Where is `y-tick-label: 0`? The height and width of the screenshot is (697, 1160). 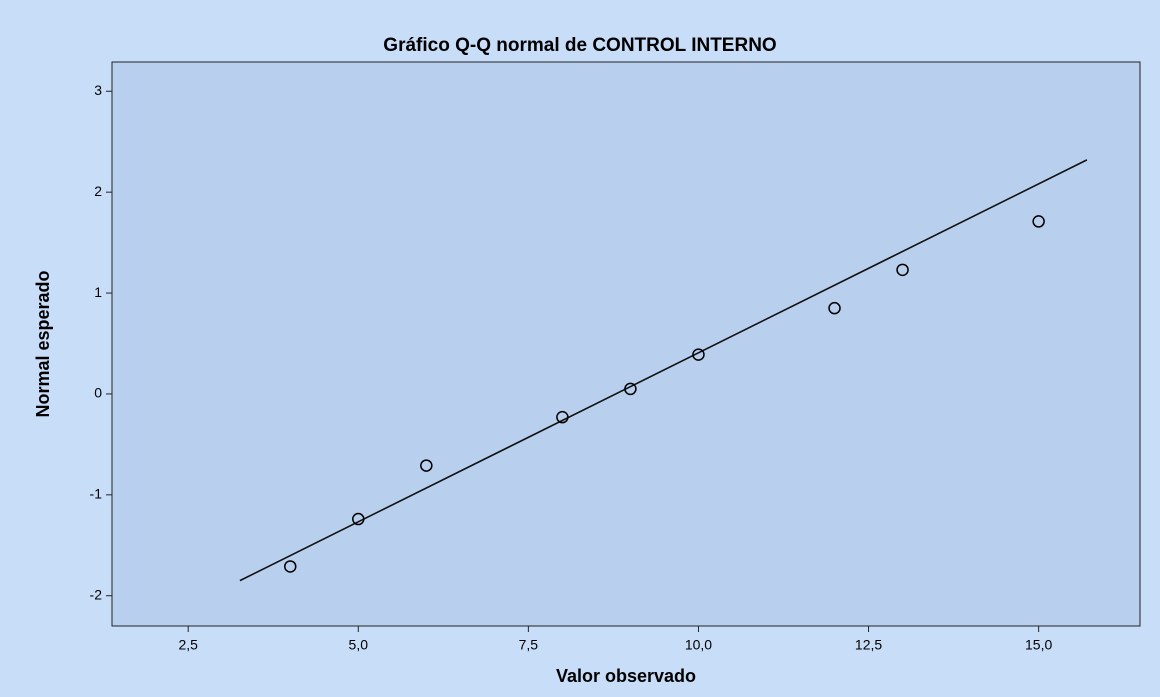 y-tick-label: 0 is located at coordinates (98, 393).